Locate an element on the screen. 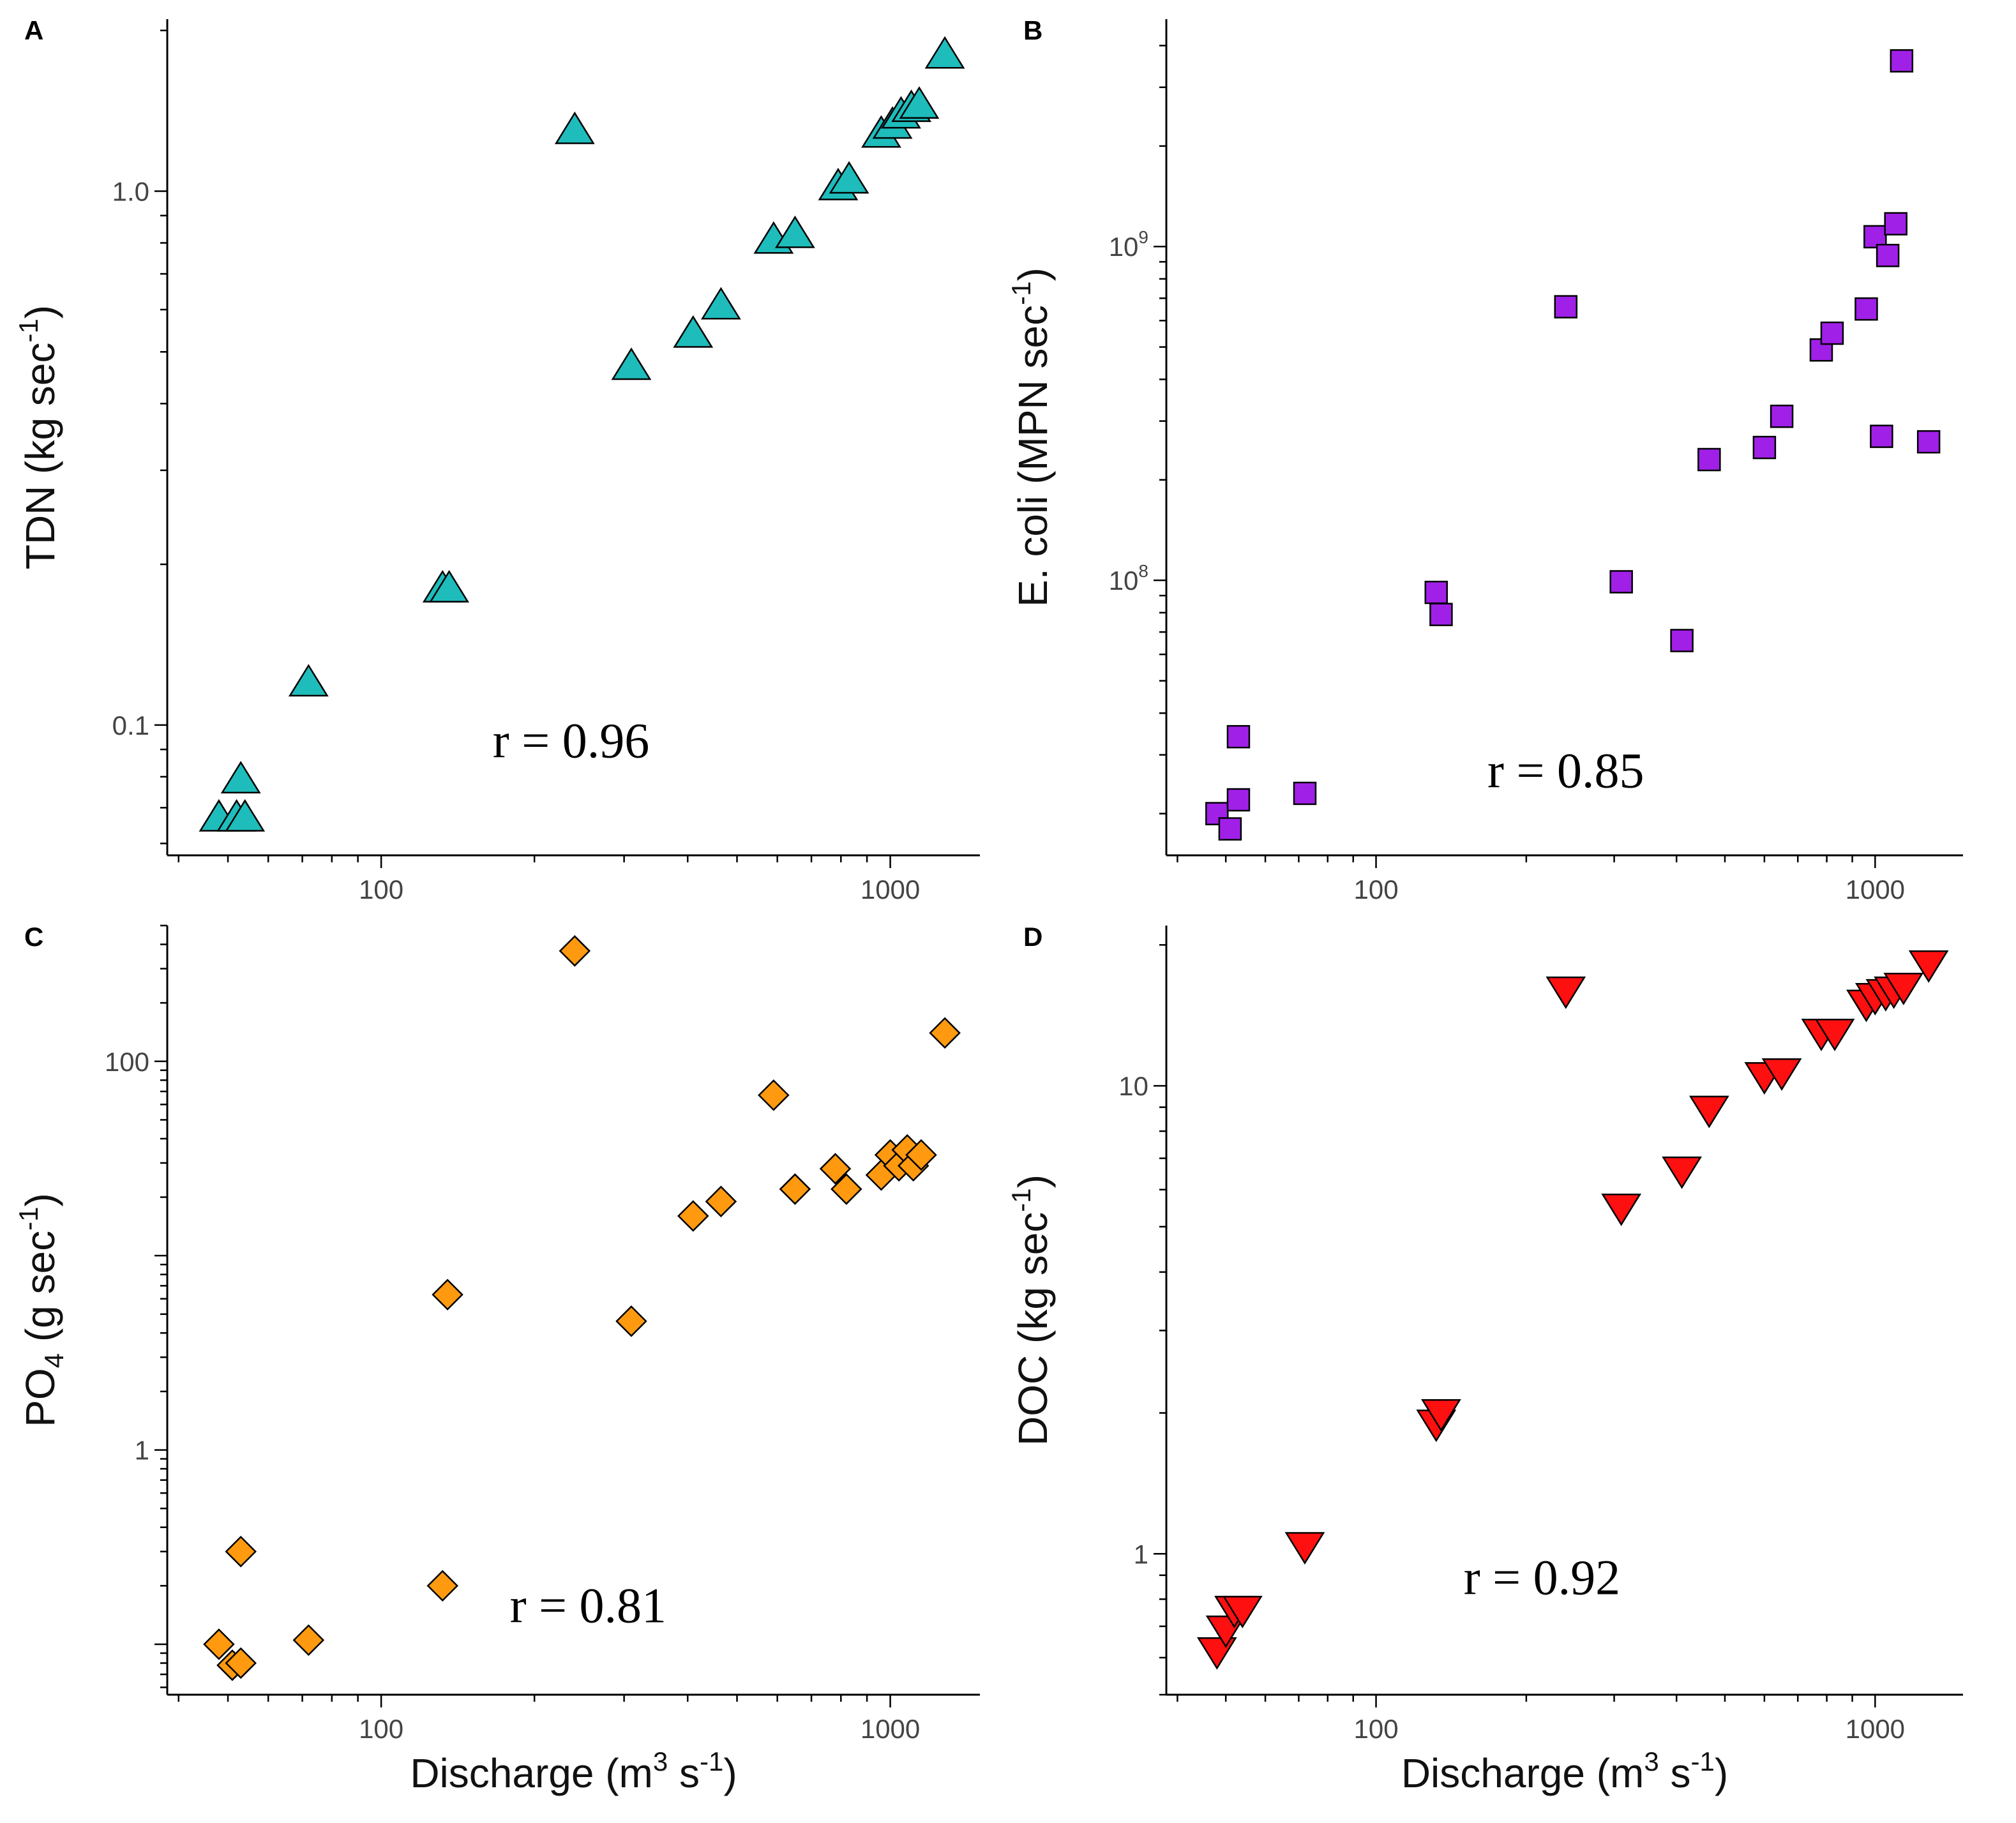  panel-letter: B is located at coordinates (1032, 30).